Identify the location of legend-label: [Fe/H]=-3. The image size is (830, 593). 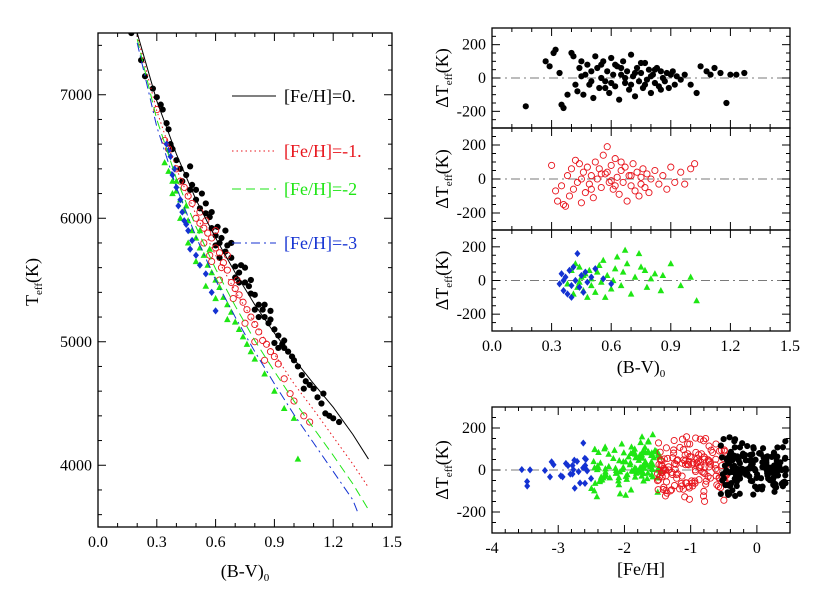
(320, 243).